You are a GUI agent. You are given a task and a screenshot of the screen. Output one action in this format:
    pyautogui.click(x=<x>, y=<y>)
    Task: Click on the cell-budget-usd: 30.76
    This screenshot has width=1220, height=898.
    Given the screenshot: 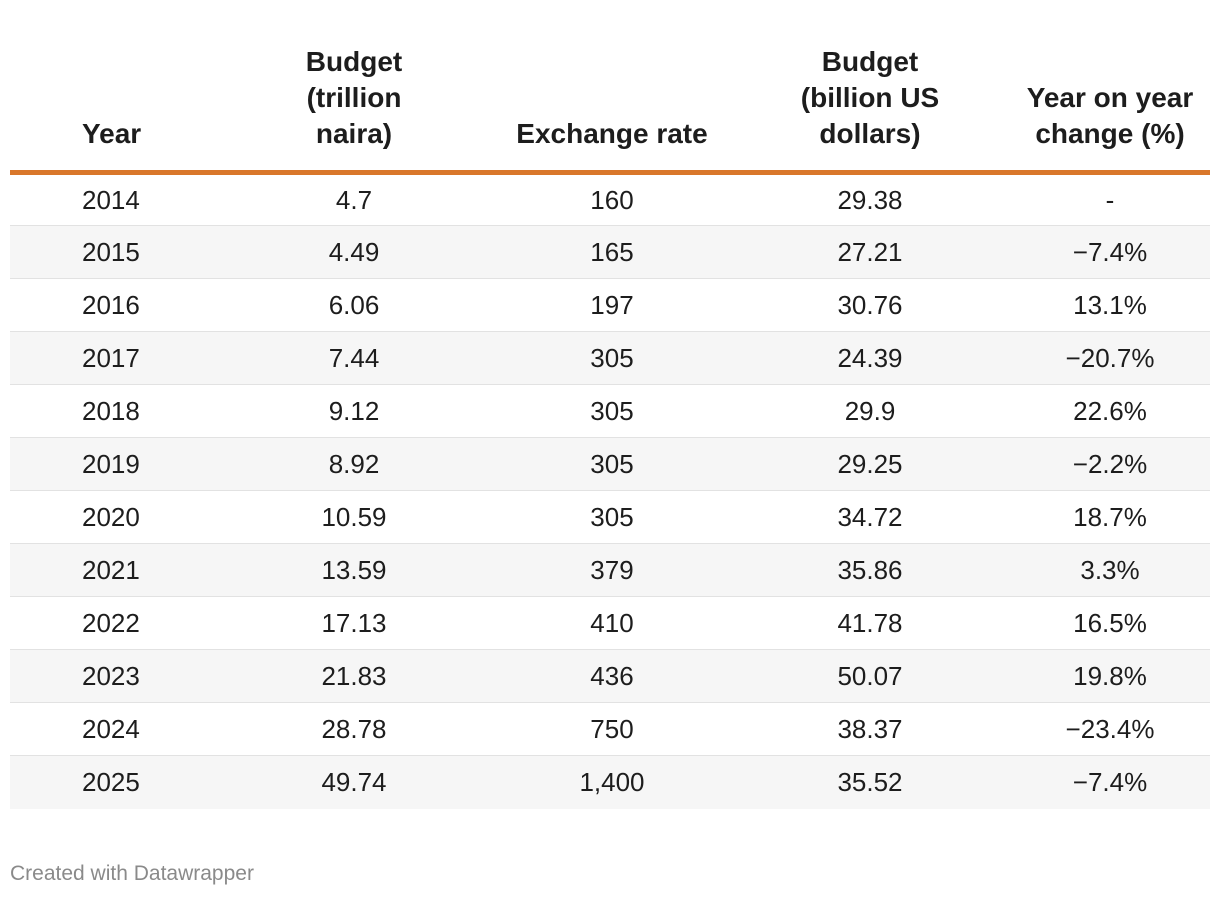 What is the action you would take?
    pyautogui.click(x=870, y=305)
    